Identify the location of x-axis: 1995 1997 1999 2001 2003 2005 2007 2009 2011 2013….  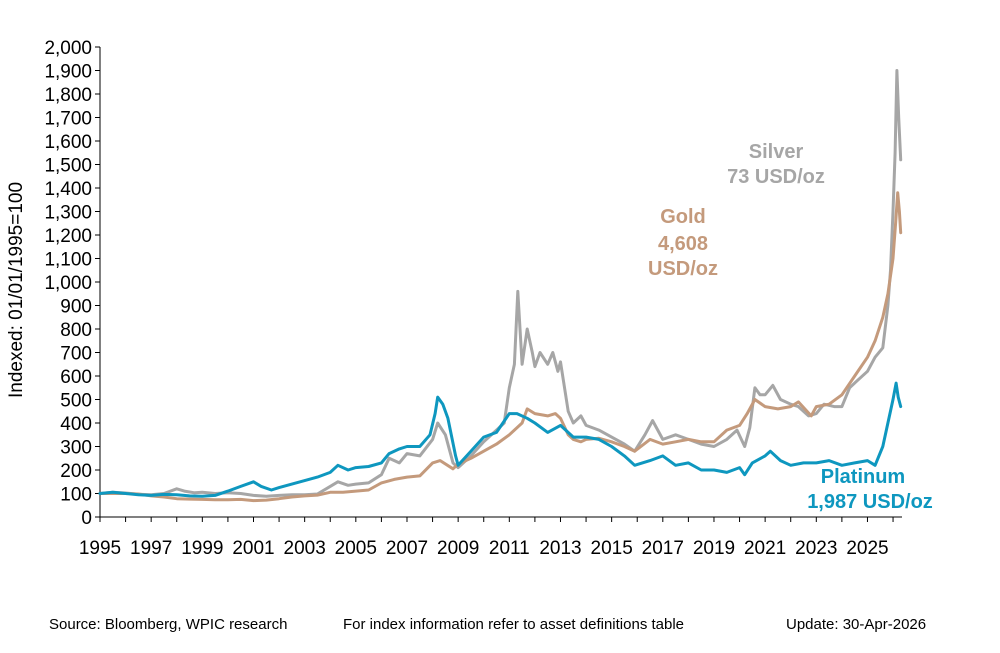
(490, 537).